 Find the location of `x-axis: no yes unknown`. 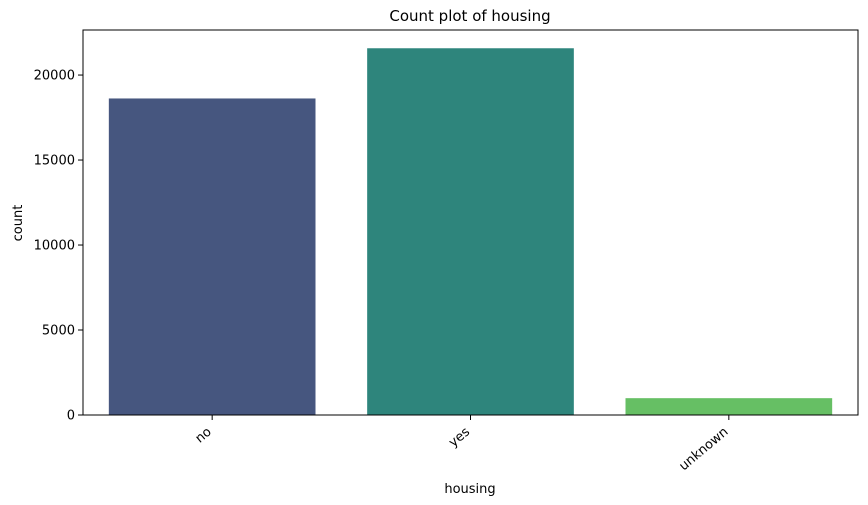

x-axis: no yes unknown is located at coordinates (462, 444).